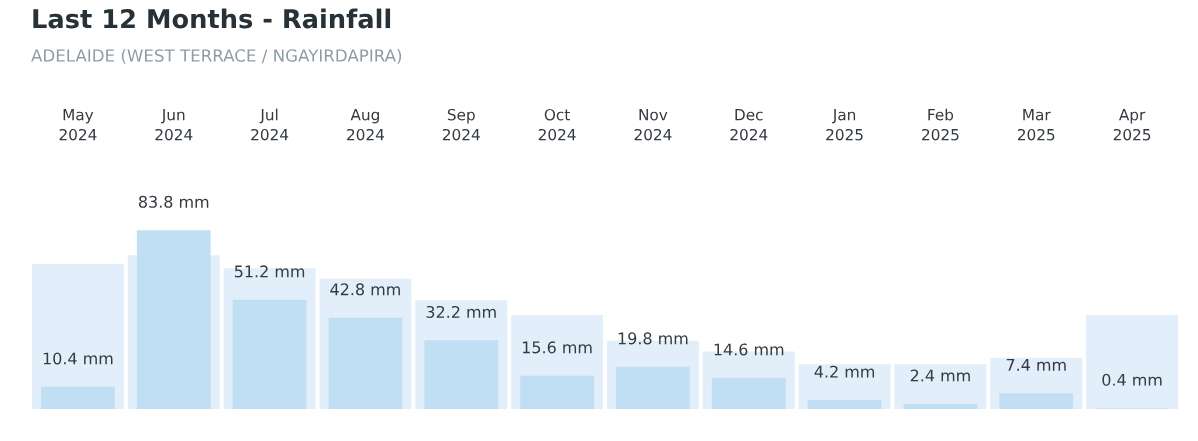  I want to click on data-label: 19.8 mm, so click(653, 338).